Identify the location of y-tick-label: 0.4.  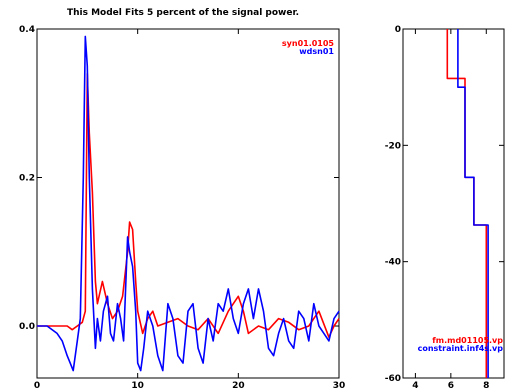
(27, 30).